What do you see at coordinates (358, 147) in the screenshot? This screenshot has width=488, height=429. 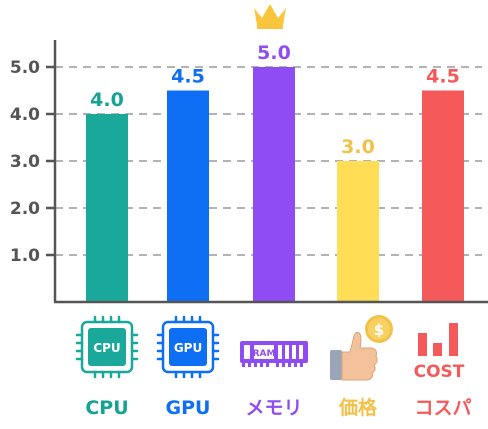 I see `data-label: 3.0` at bounding box center [358, 147].